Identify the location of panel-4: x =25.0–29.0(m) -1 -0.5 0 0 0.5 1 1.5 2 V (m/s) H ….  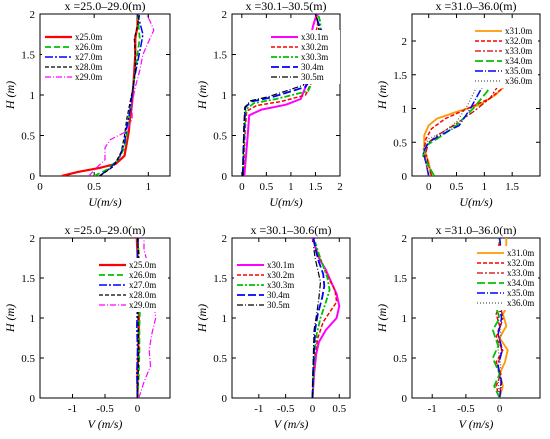
(87, 327).